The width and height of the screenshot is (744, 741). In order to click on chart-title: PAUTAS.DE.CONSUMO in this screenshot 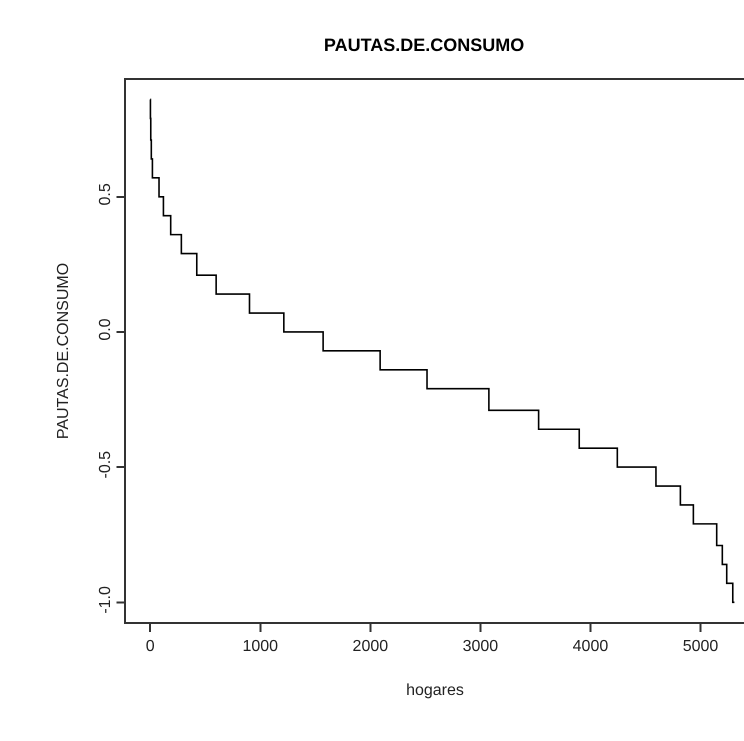, I will do `click(424, 44)`.